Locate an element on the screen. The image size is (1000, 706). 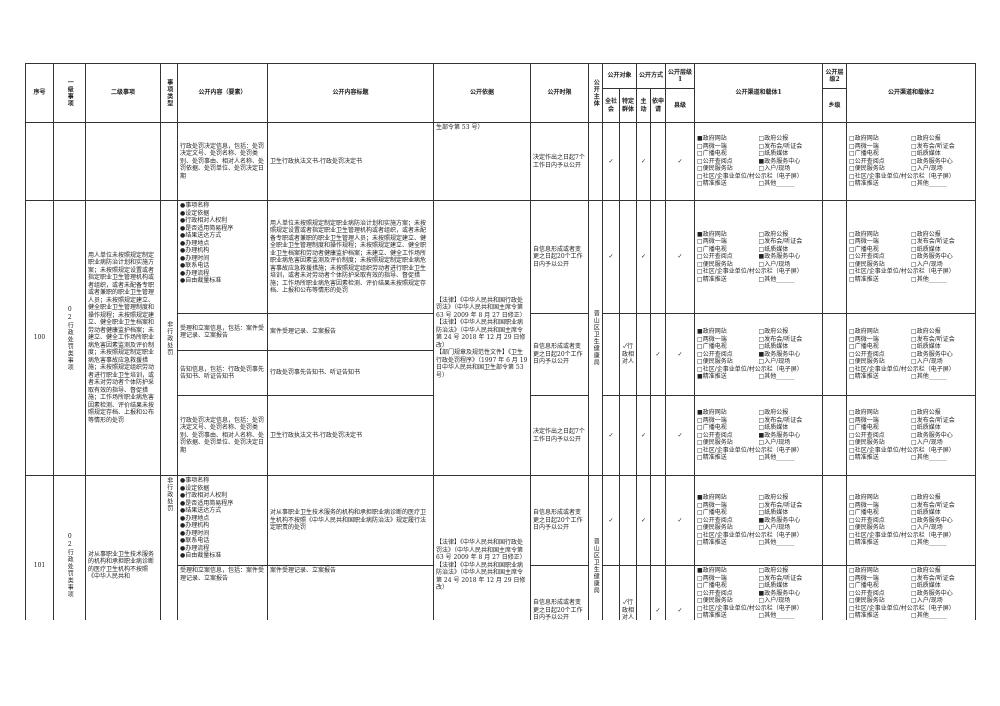
list-line: ●办理机构 is located at coordinates (195, 525).